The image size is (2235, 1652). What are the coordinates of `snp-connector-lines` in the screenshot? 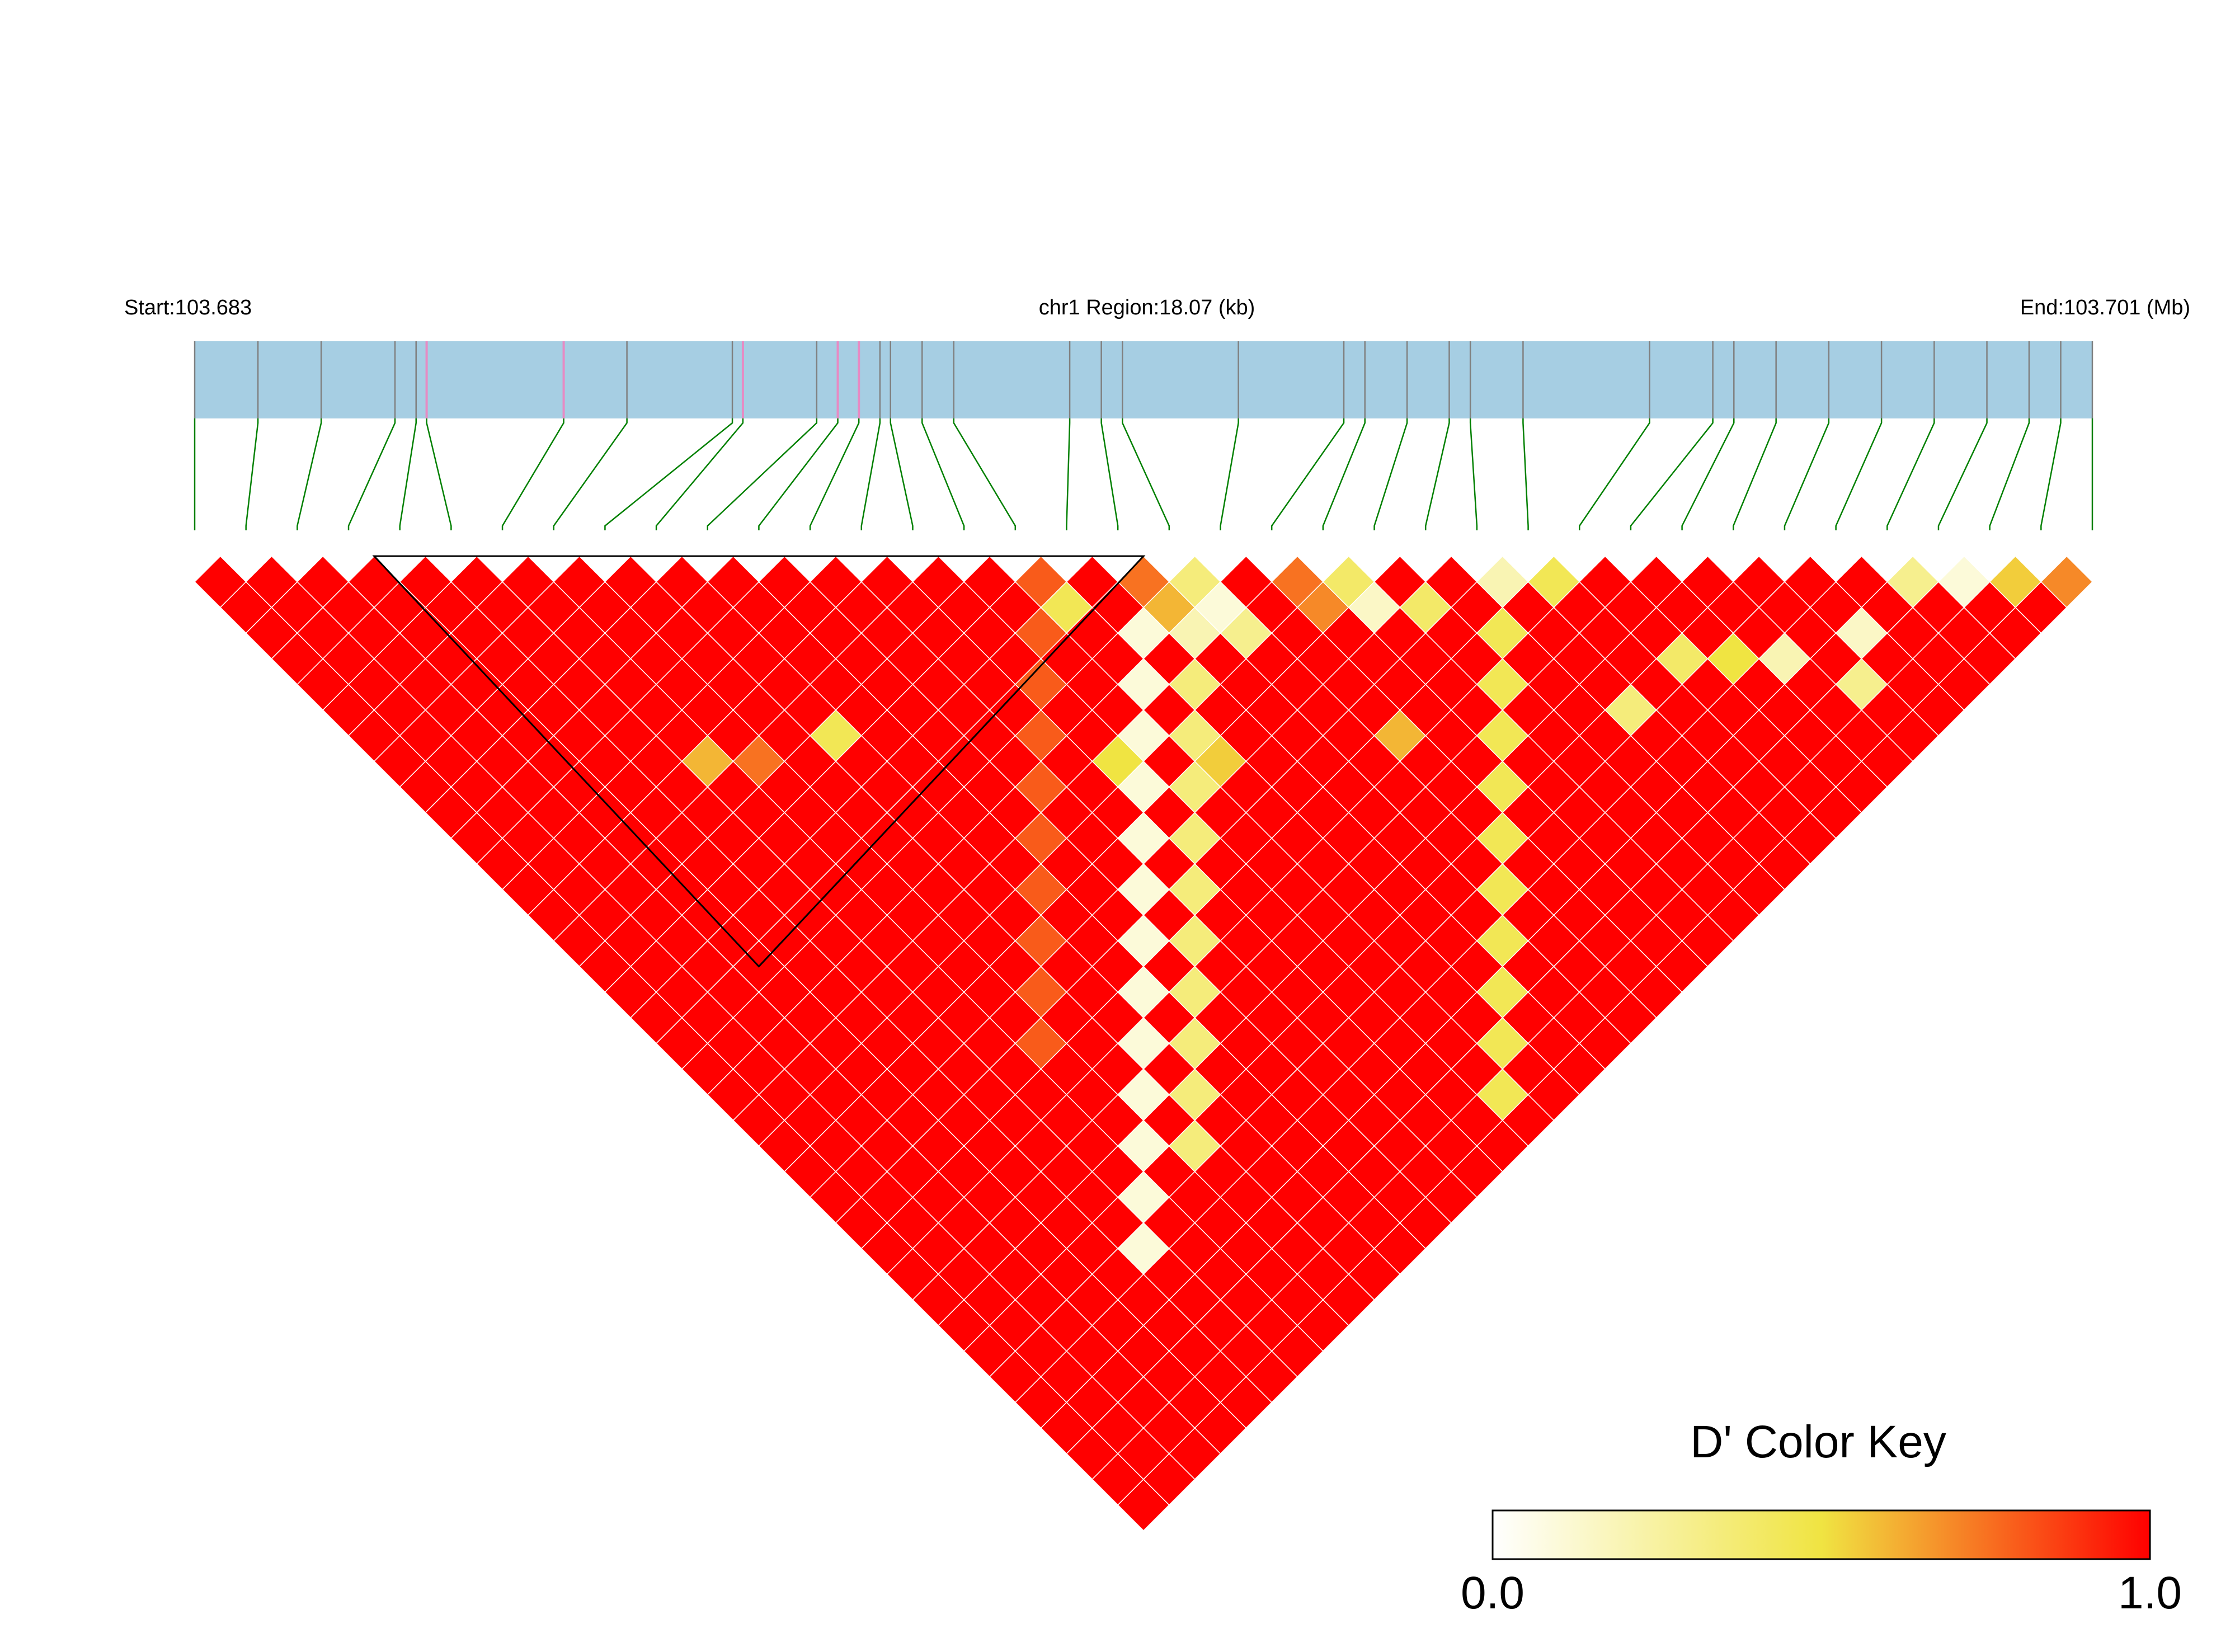 It's located at (1143, 474).